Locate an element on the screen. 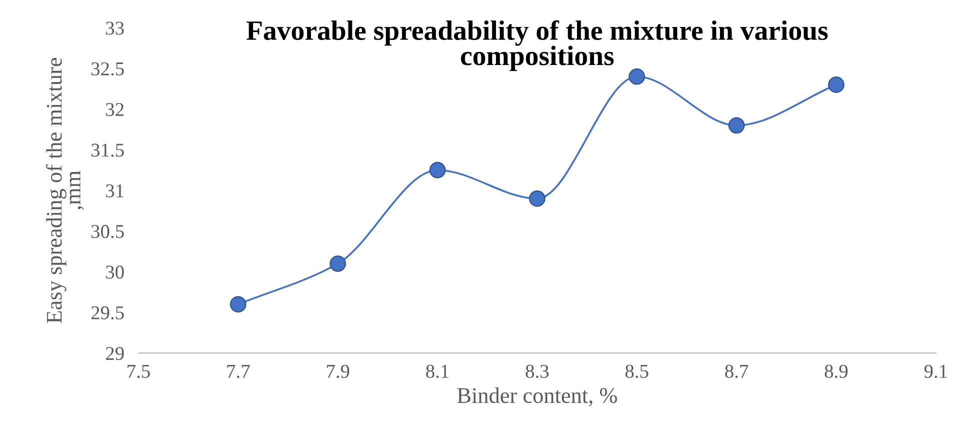  x-tick-label: 7.5 is located at coordinates (139, 371).